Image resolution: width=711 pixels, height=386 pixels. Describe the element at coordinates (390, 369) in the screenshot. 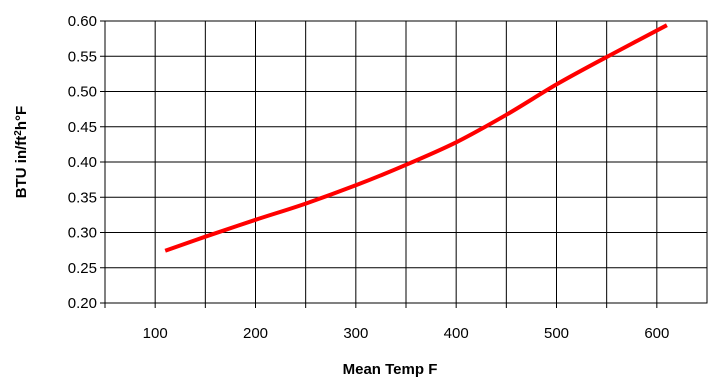

I see `x-axis-title: Mean Temp F` at that location.